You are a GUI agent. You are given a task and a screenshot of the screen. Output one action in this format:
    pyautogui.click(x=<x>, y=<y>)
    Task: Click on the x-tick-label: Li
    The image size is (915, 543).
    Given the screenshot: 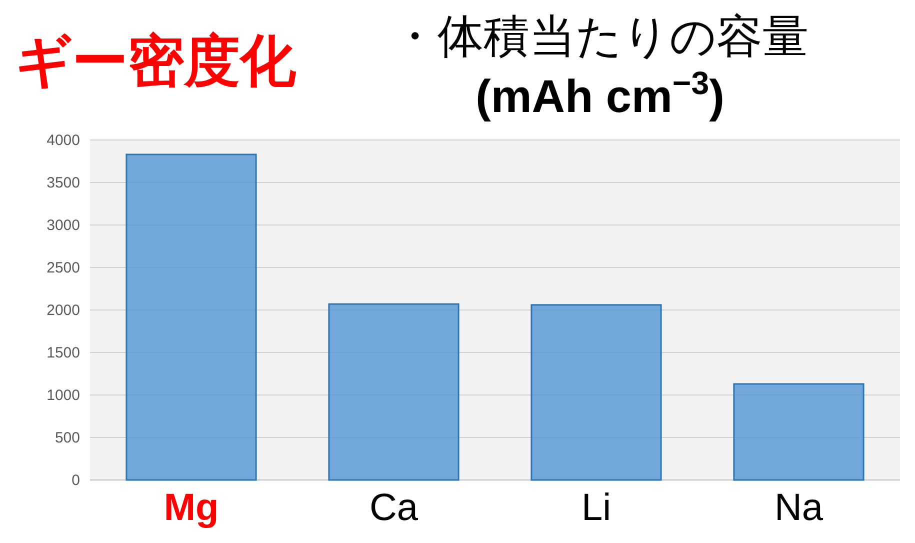 What is the action you would take?
    pyautogui.click(x=596, y=508)
    